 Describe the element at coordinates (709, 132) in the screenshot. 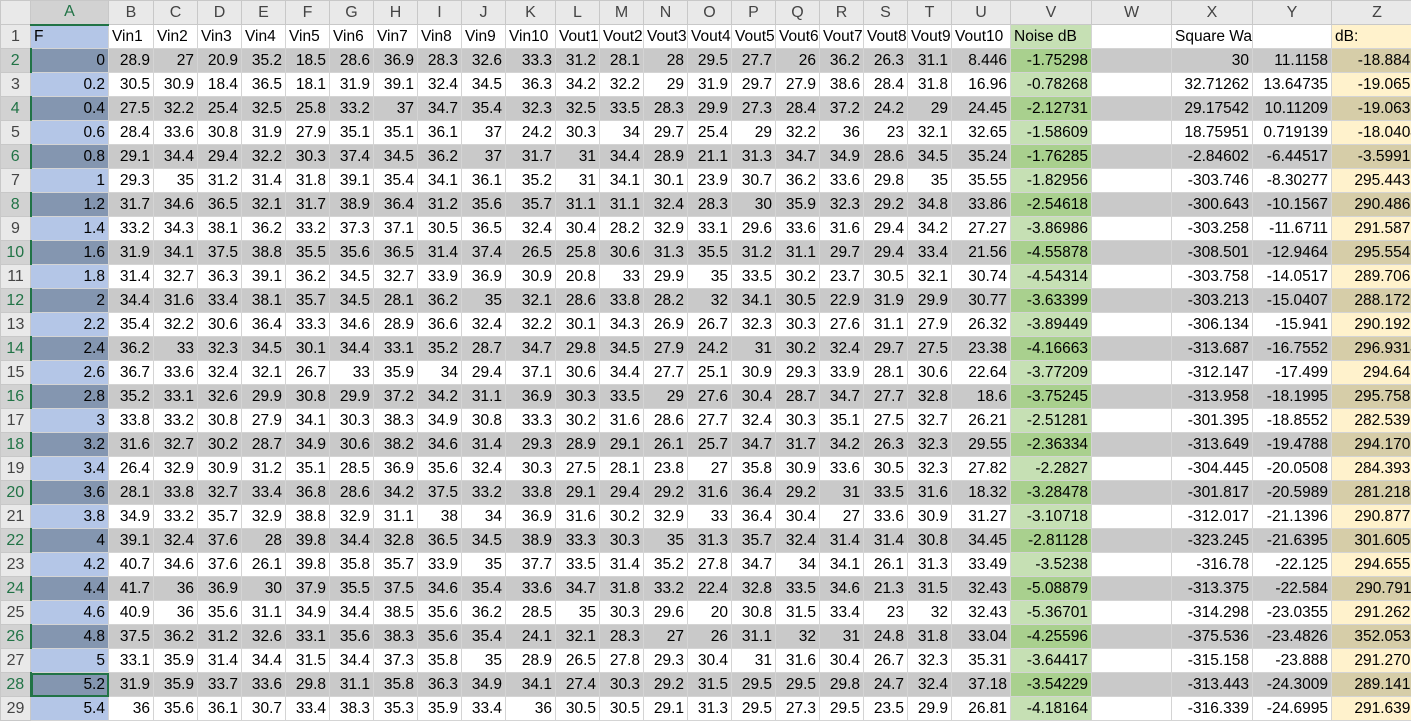

I see `data-cell: 25.4` at that location.